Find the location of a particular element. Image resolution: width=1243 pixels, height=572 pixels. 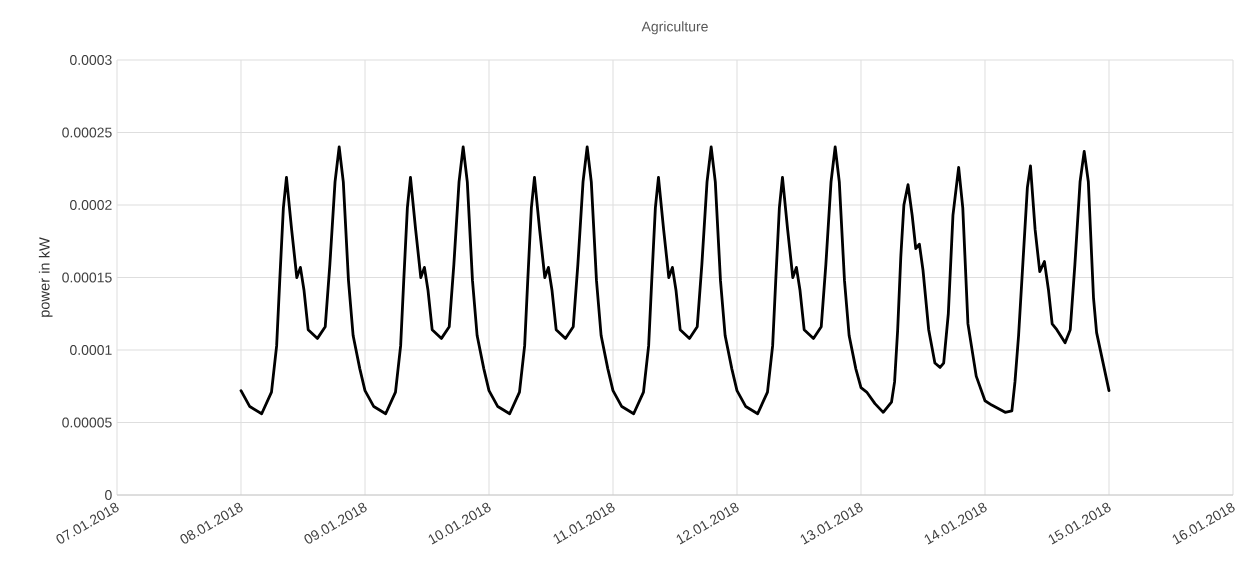

y-tick-label: 0.0003 is located at coordinates (91, 60).